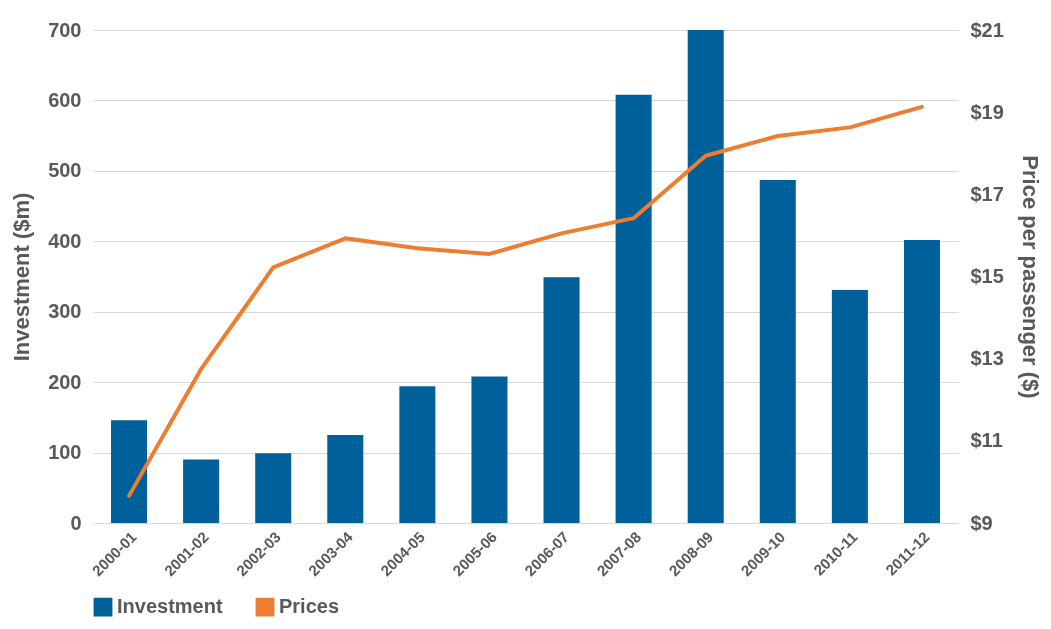 The height and width of the screenshot is (629, 1051). Describe the element at coordinates (987, 358) in the screenshot. I see `y2-tick-label: $13` at that location.